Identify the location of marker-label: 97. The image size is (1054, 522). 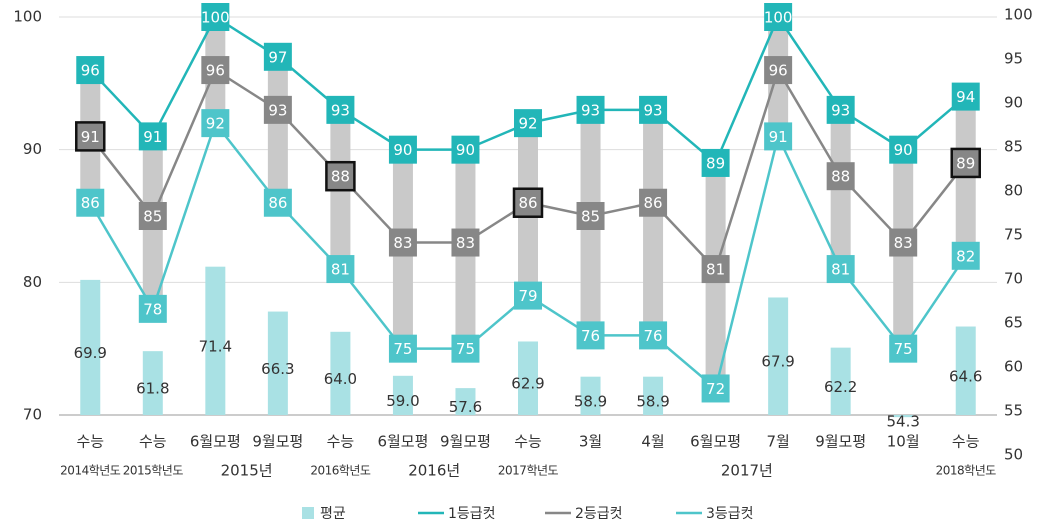
(277, 57).